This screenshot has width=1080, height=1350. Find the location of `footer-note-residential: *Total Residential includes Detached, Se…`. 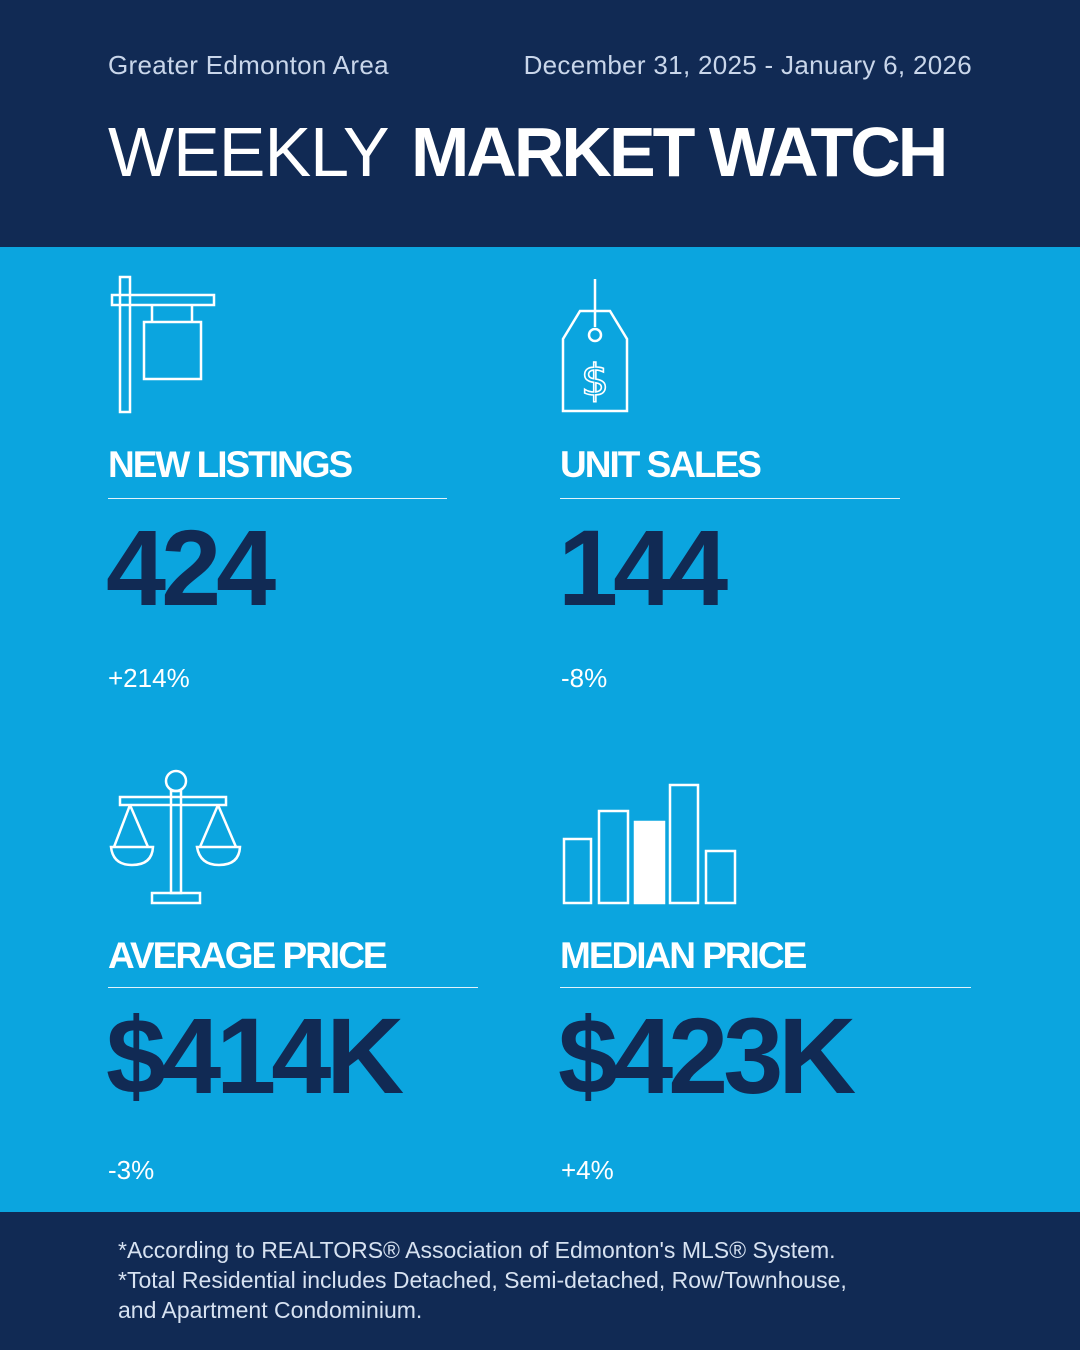

footer-note-residential: *Total Residential includes Detached, Se… is located at coordinates (482, 1280).